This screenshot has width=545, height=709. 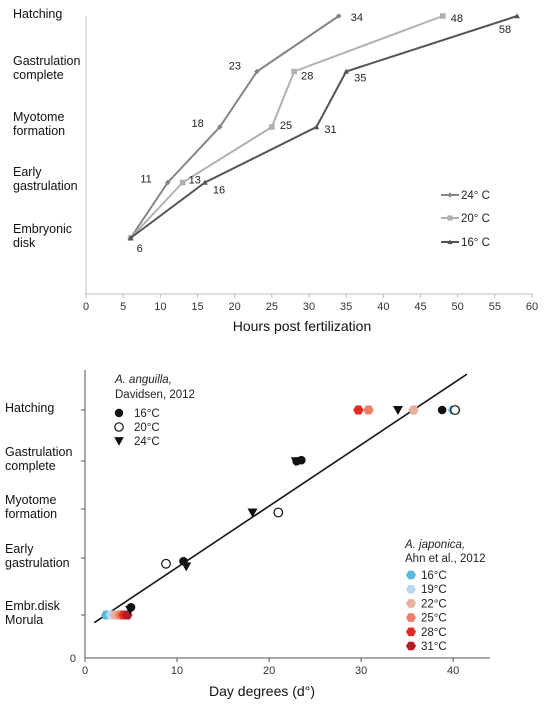 I want to click on legend-label: 24°C, so click(x=147, y=442).